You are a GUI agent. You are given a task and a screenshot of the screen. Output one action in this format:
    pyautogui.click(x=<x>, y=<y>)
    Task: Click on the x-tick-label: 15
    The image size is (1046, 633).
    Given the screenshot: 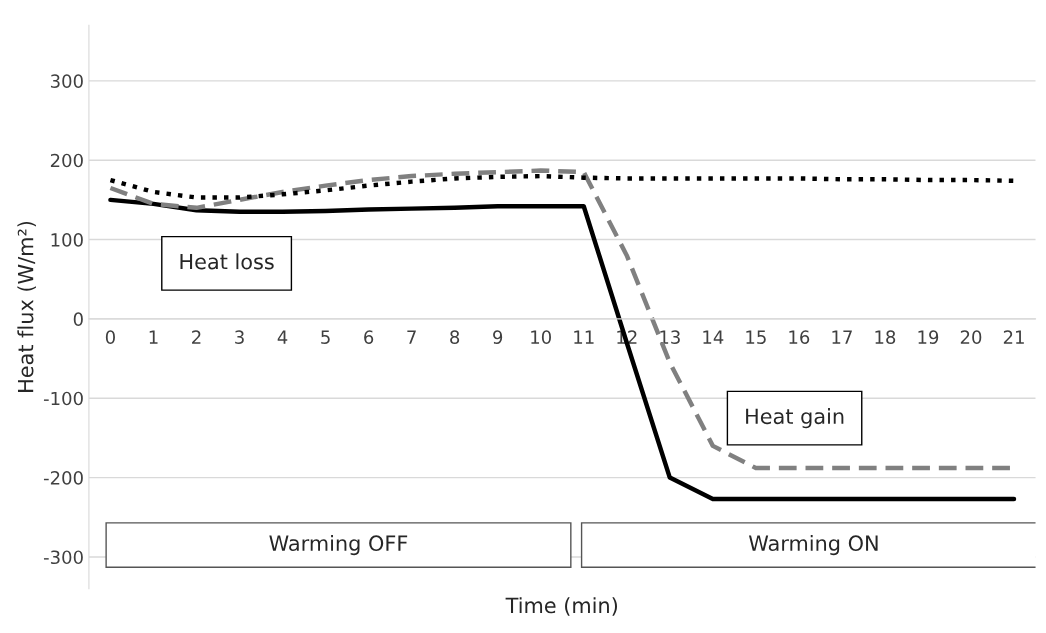 What is the action you would take?
    pyautogui.click(x=756, y=337)
    